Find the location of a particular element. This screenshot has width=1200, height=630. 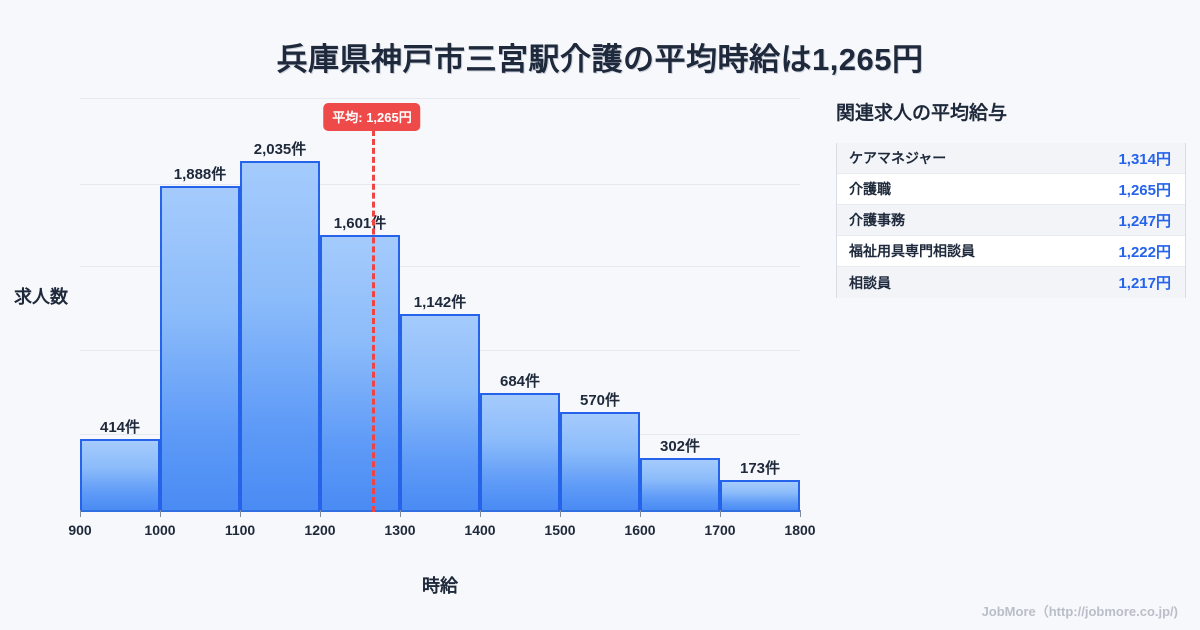

salary-row: 相談員 1,217円 is located at coordinates (1011, 282).